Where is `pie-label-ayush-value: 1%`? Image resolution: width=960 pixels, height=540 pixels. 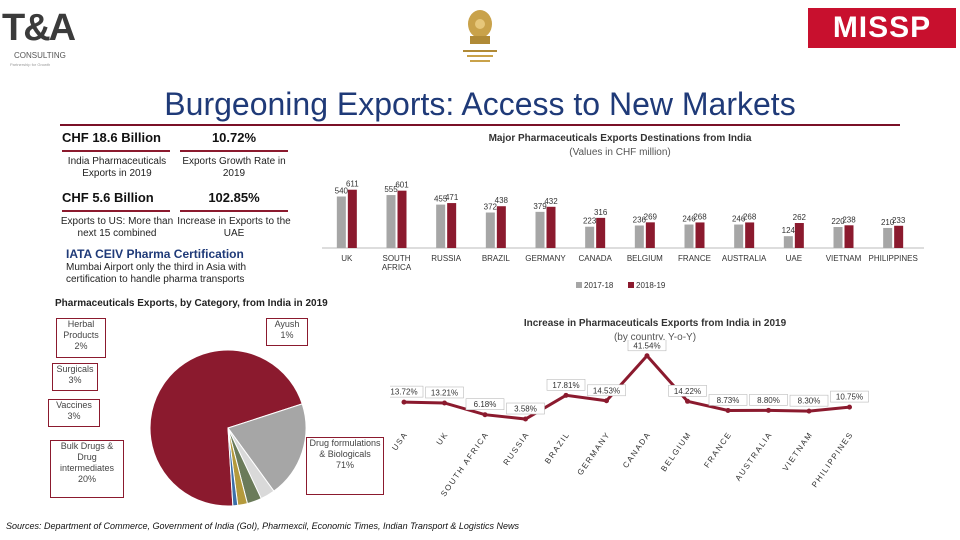 pie-label-ayush-value: 1% is located at coordinates (287, 335).